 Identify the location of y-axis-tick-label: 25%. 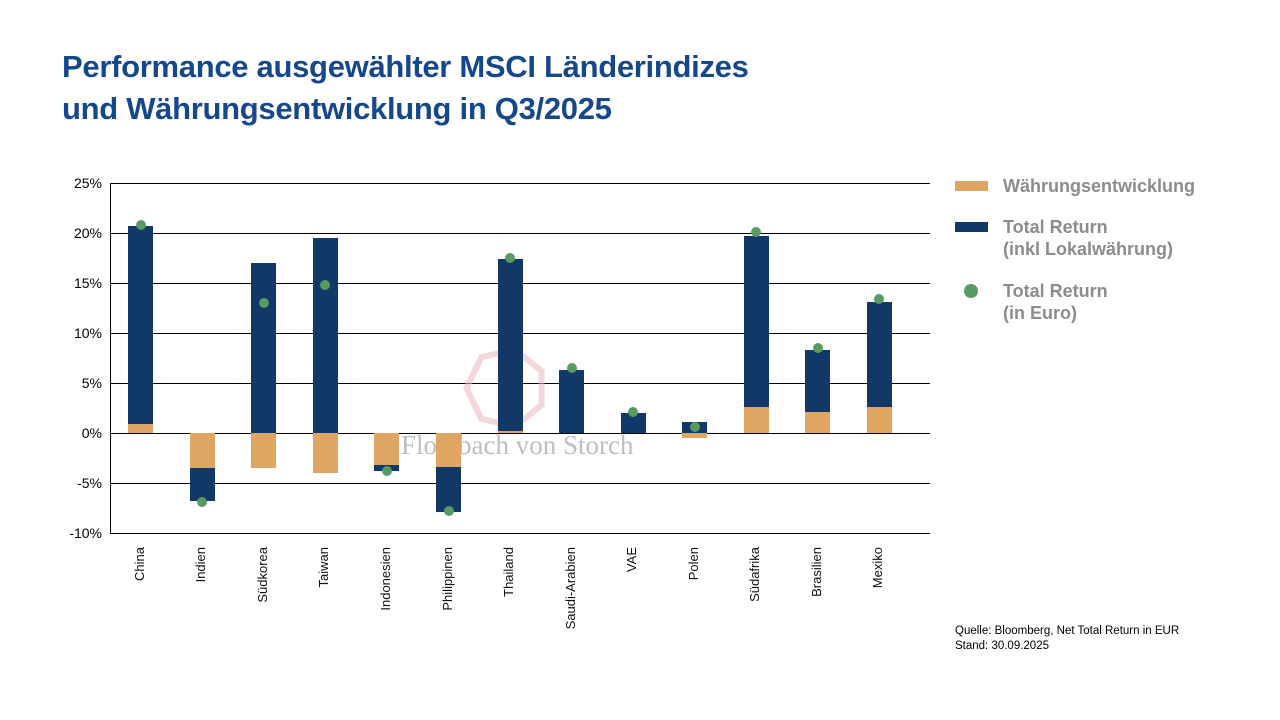
(87, 183).